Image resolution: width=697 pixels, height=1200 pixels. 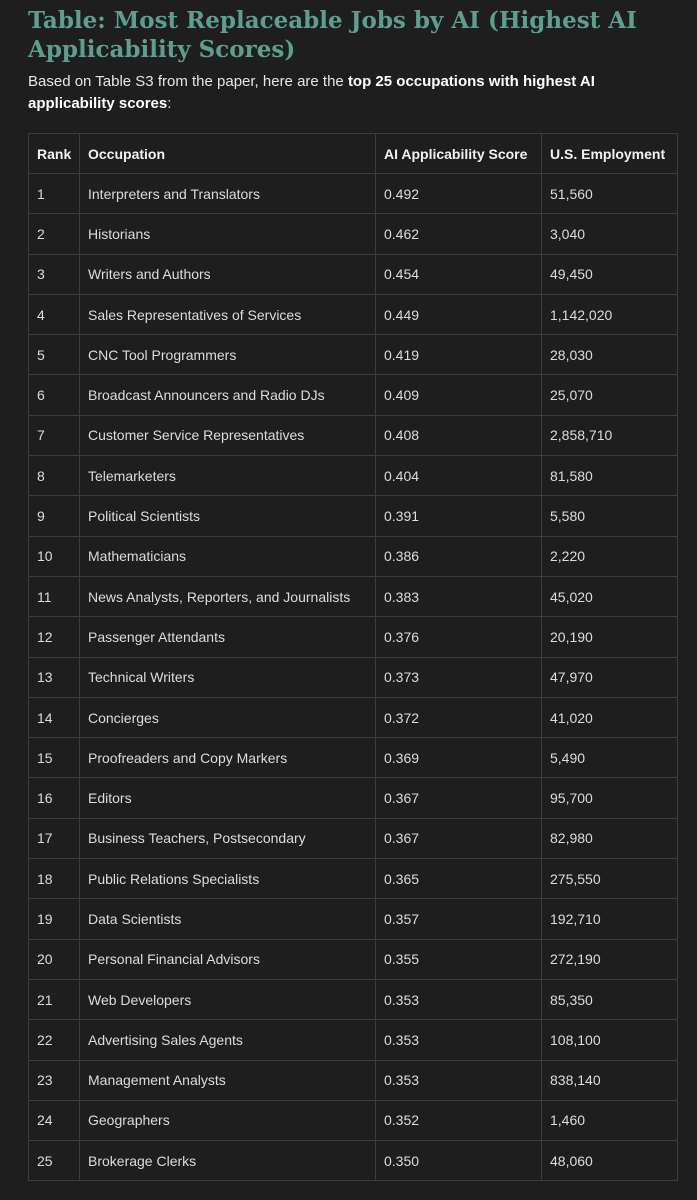 I want to click on table-row: 12 Passenger Attendants 0.376 20,190, so click(x=353, y=637).